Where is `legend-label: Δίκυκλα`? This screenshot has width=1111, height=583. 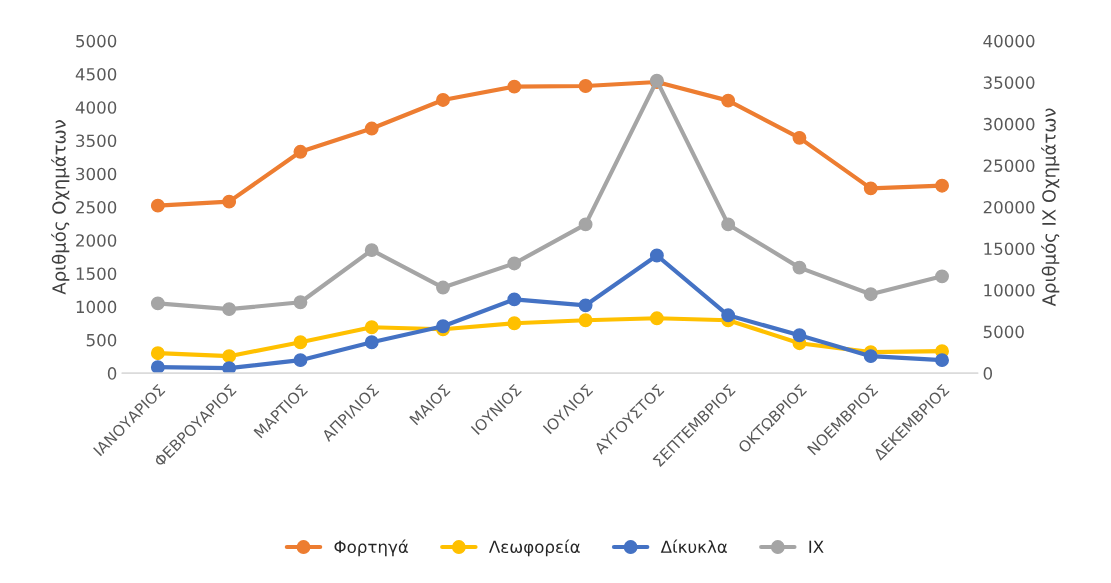 legend-label: Δίκυκλα is located at coordinates (694, 546).